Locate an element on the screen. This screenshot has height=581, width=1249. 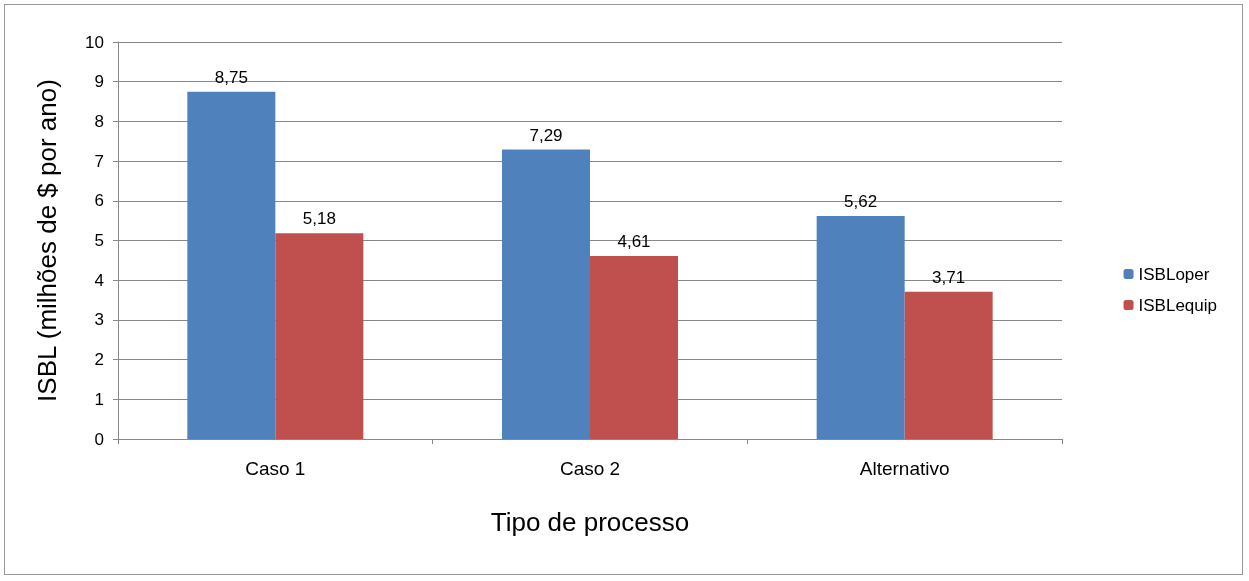
data-label: 3,71 is located at coordinates (949, 277).